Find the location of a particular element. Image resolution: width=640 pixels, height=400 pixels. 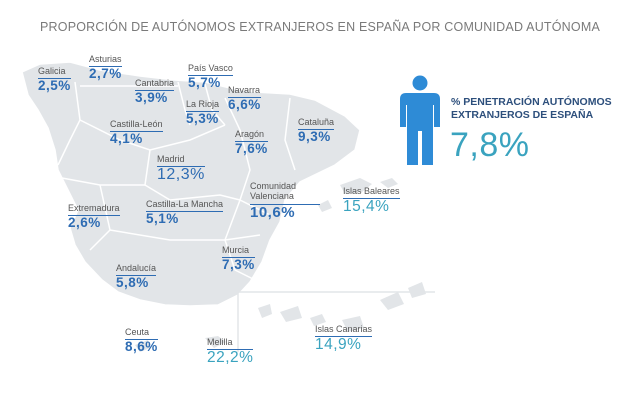

region-name: País Vasco is located at coordinates (210, 70).